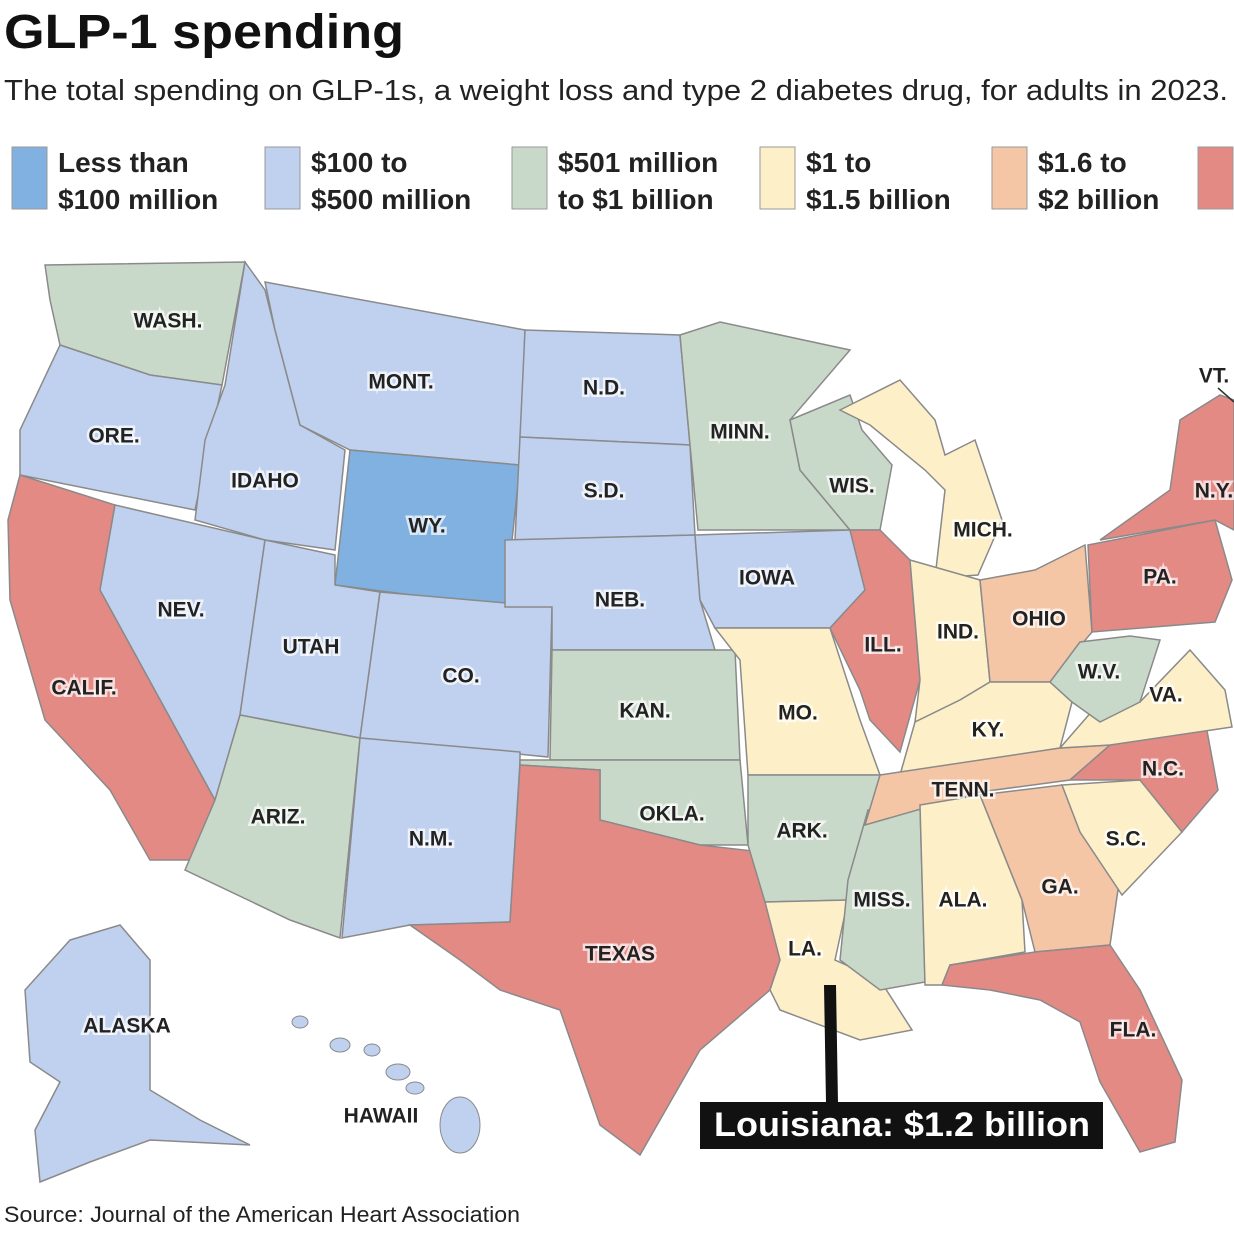 Image resolution: width=1234 pixels, height=1233 pixels. Describe the element at coordinates (426, 526) in the screenshot. I see `state-label: WY.` at that location.